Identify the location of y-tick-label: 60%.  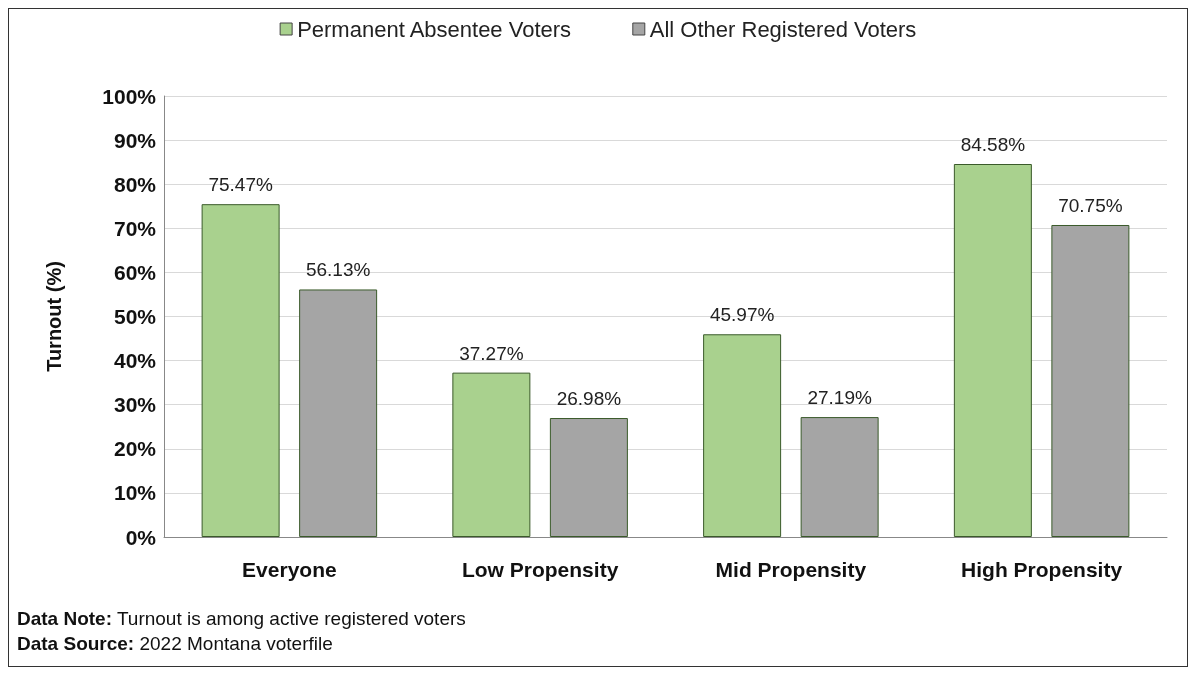
(135, 272).